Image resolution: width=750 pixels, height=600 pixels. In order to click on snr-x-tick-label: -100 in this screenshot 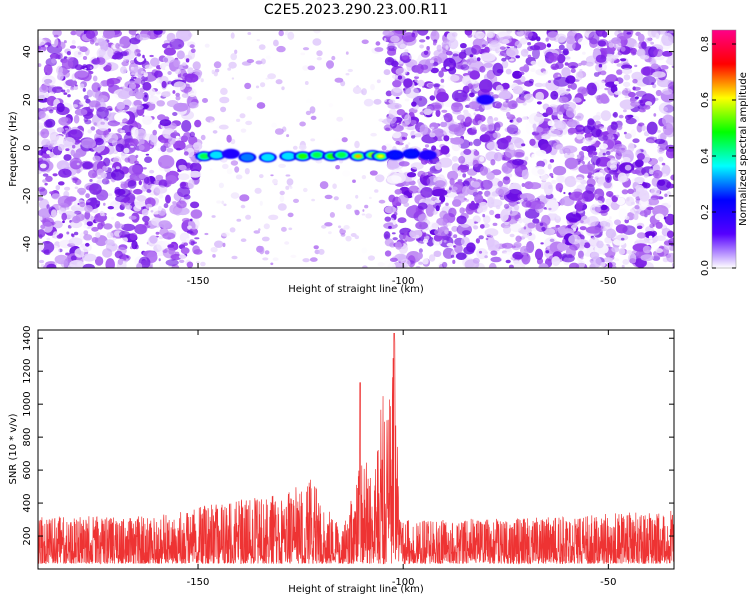, I will do `click(403, 582)`.